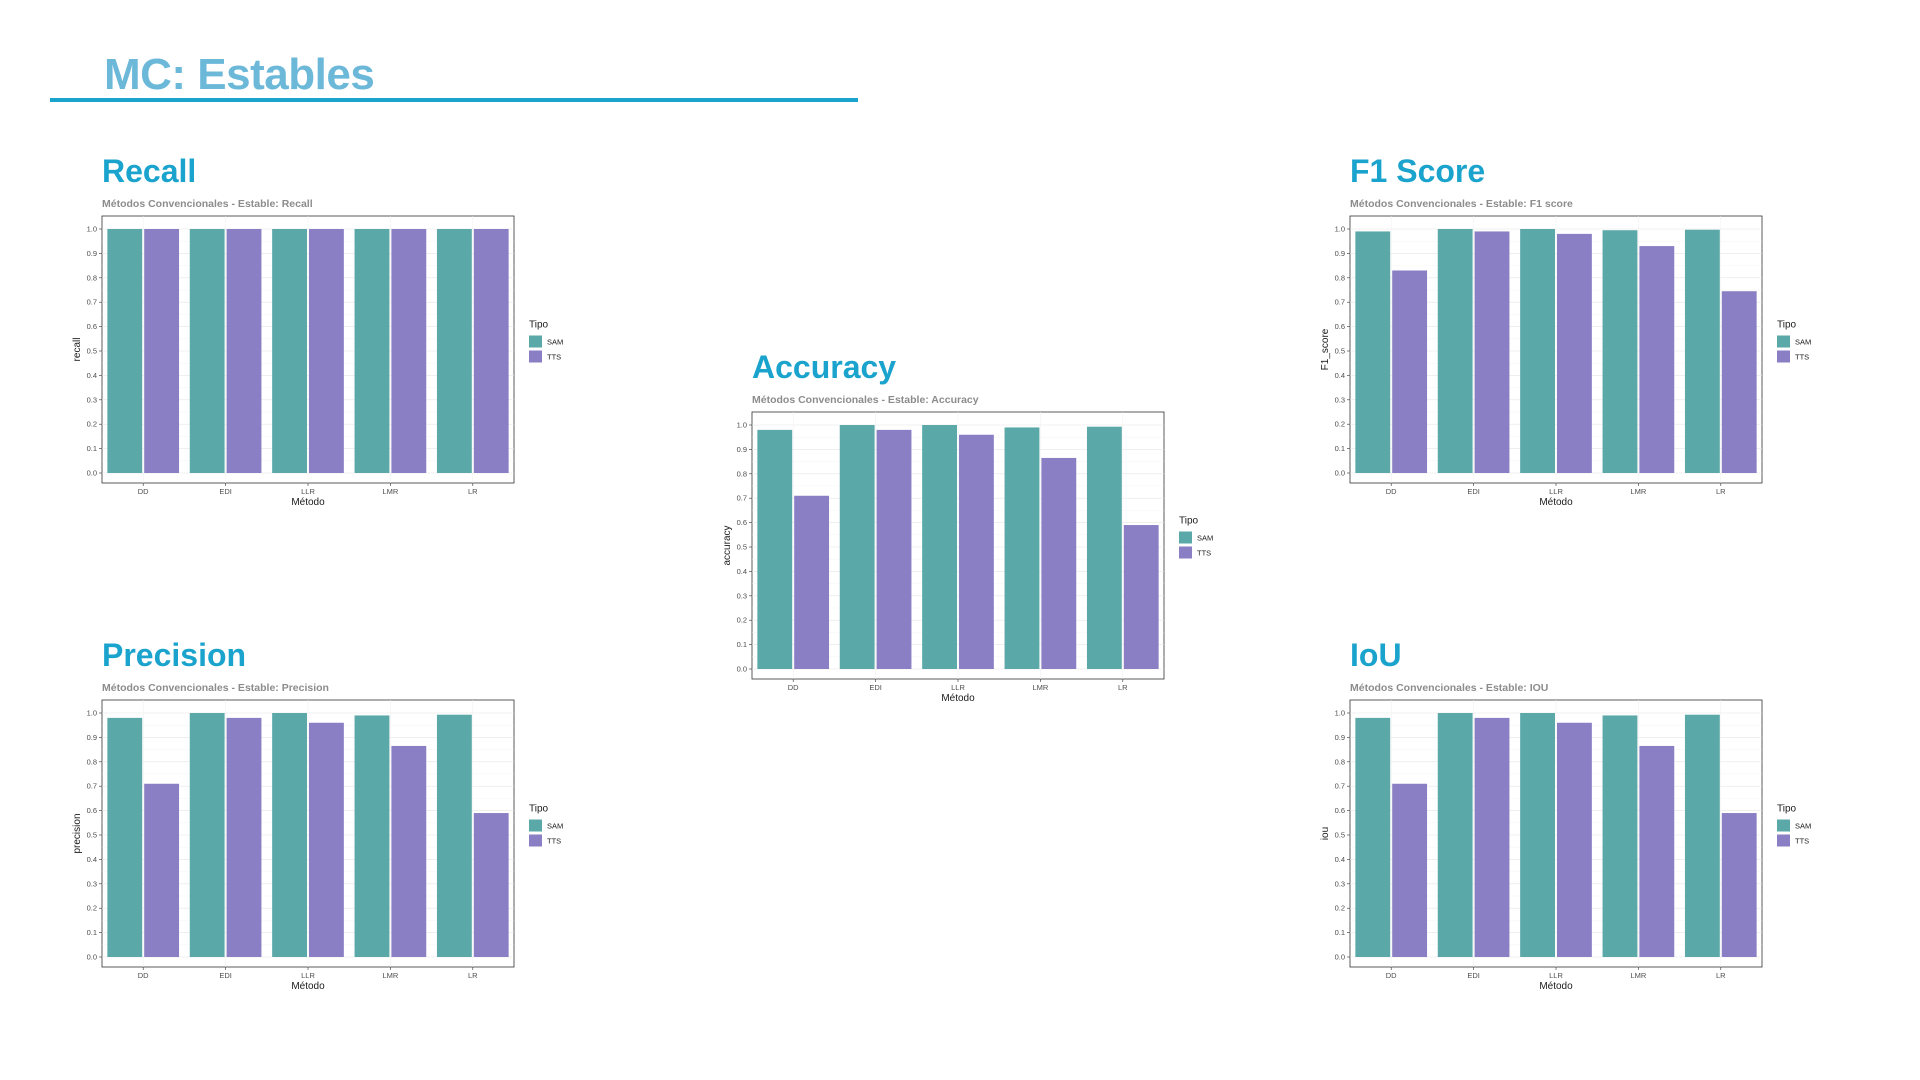  Describe the element at coordinates (1449, 688) in the screenshot. I see `chart-subtitle: Métodos Convencionales - Estable: IOU` at that location.